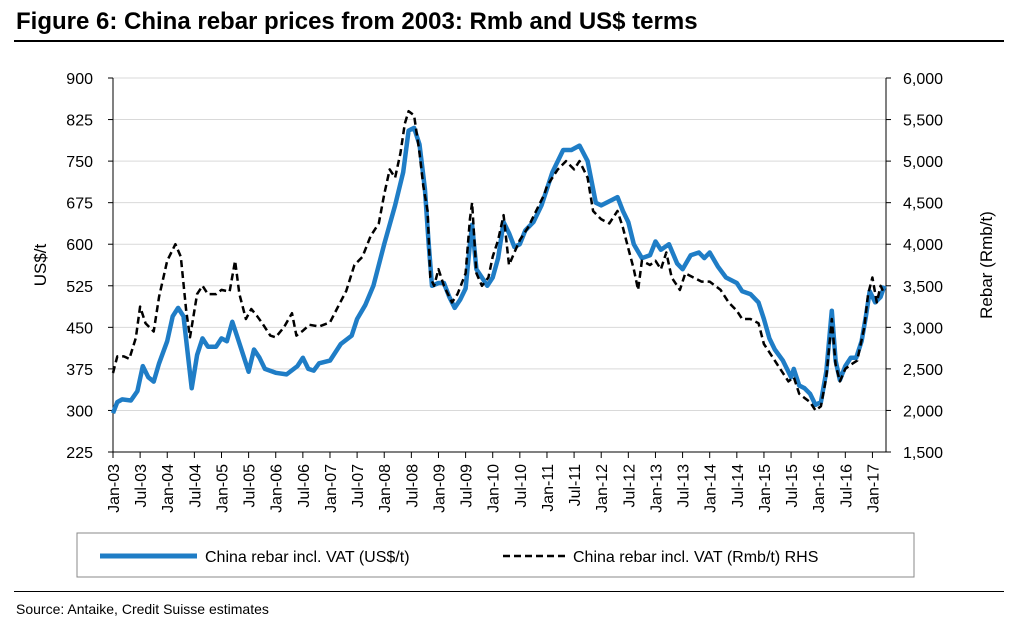 The image size is (1027, 634). I want to click on x-tick-label: Jul-12, so click(629, 486).